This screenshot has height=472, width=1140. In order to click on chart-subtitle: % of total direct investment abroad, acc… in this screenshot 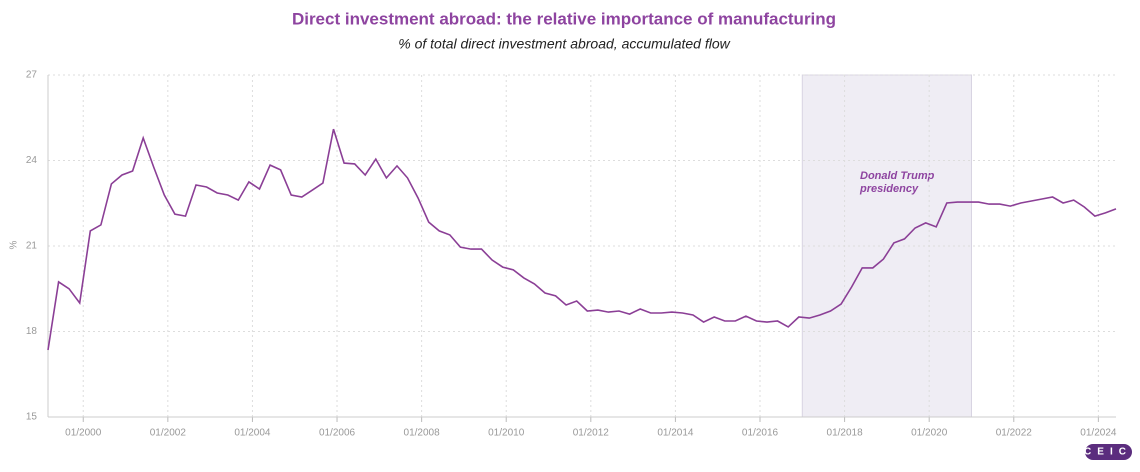, I will do `click(564, 44)`.